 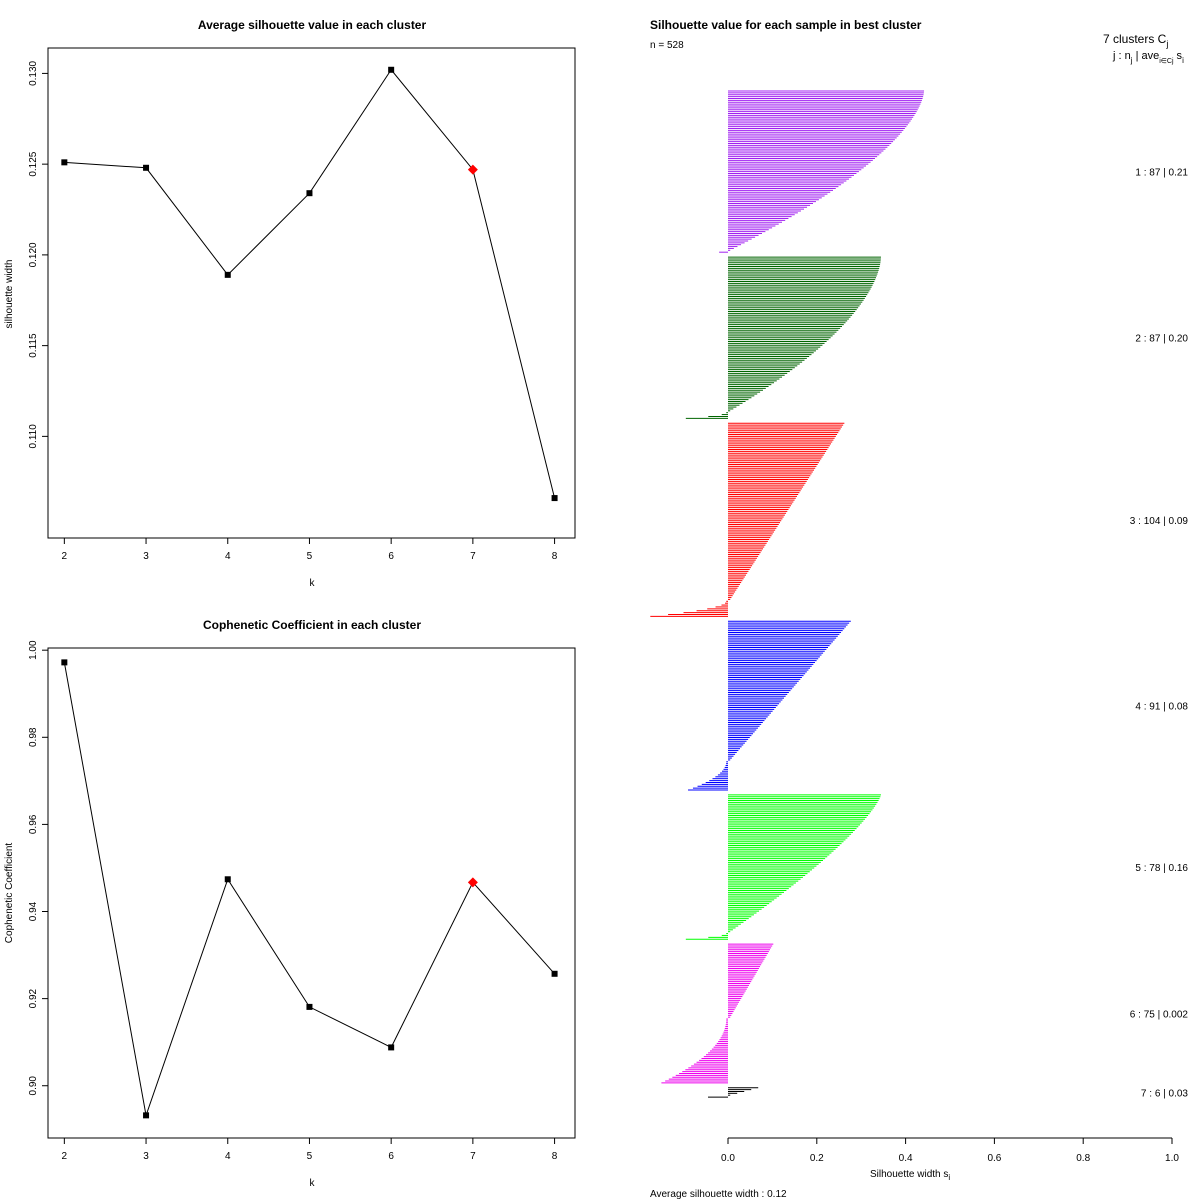 What do you see at coordinates (1161, 339) in the screenshot?
I see `cluster-label: 2 : 87 | 0.20` at bounding box center [1161, 339].